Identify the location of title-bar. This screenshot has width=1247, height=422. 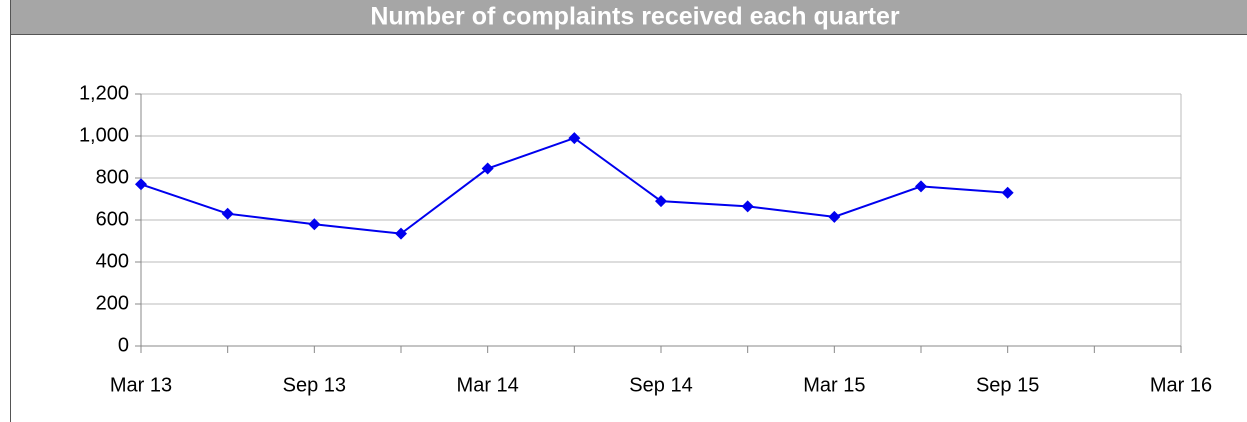
(628, 17).